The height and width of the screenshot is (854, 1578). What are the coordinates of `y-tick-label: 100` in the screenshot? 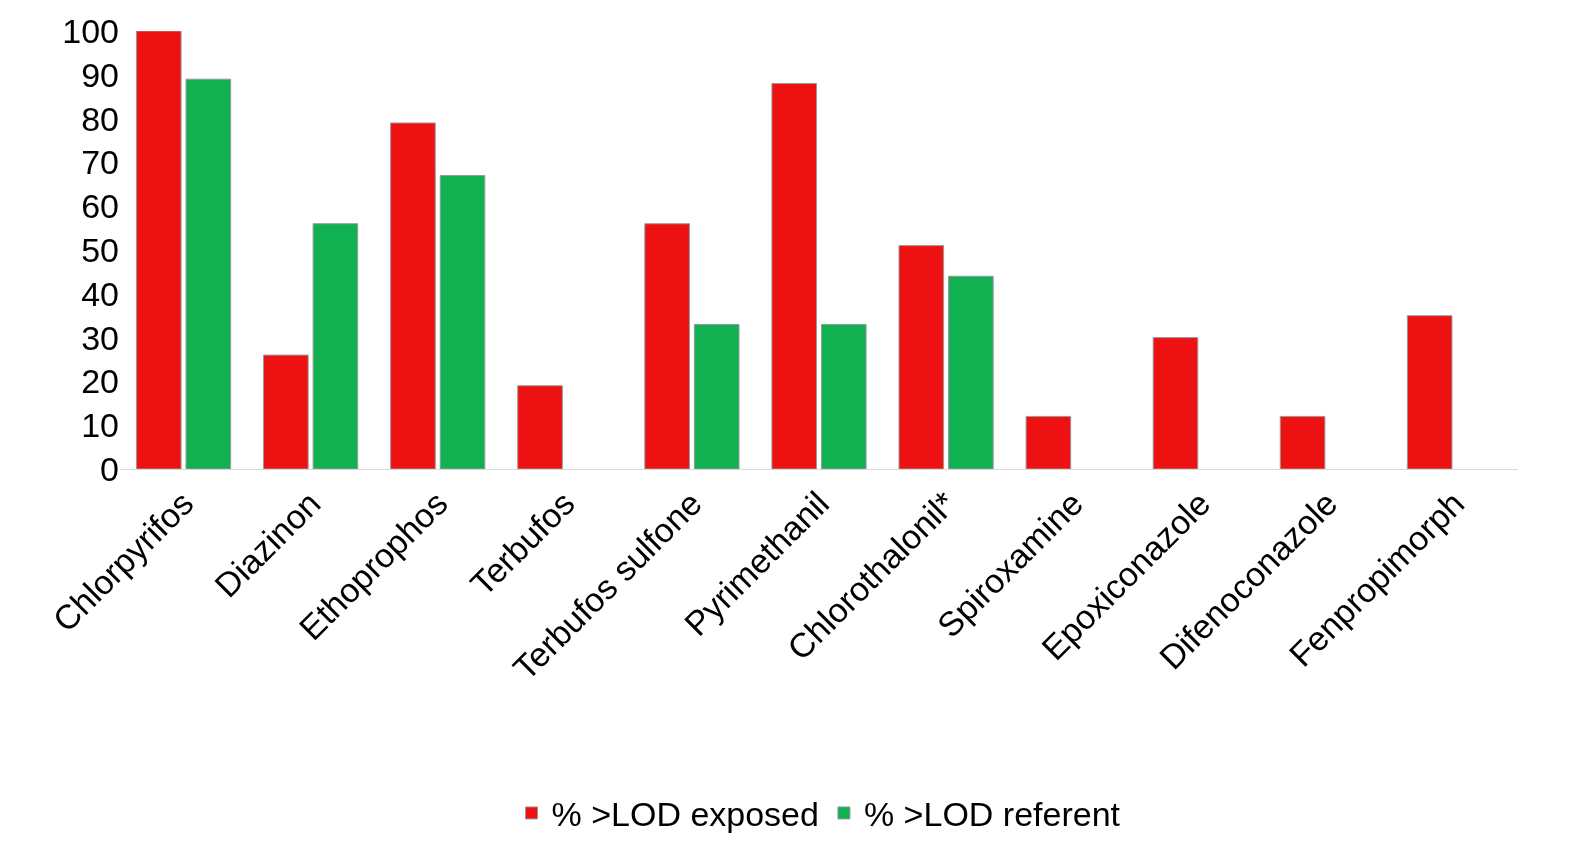 It's located at (90, 30).